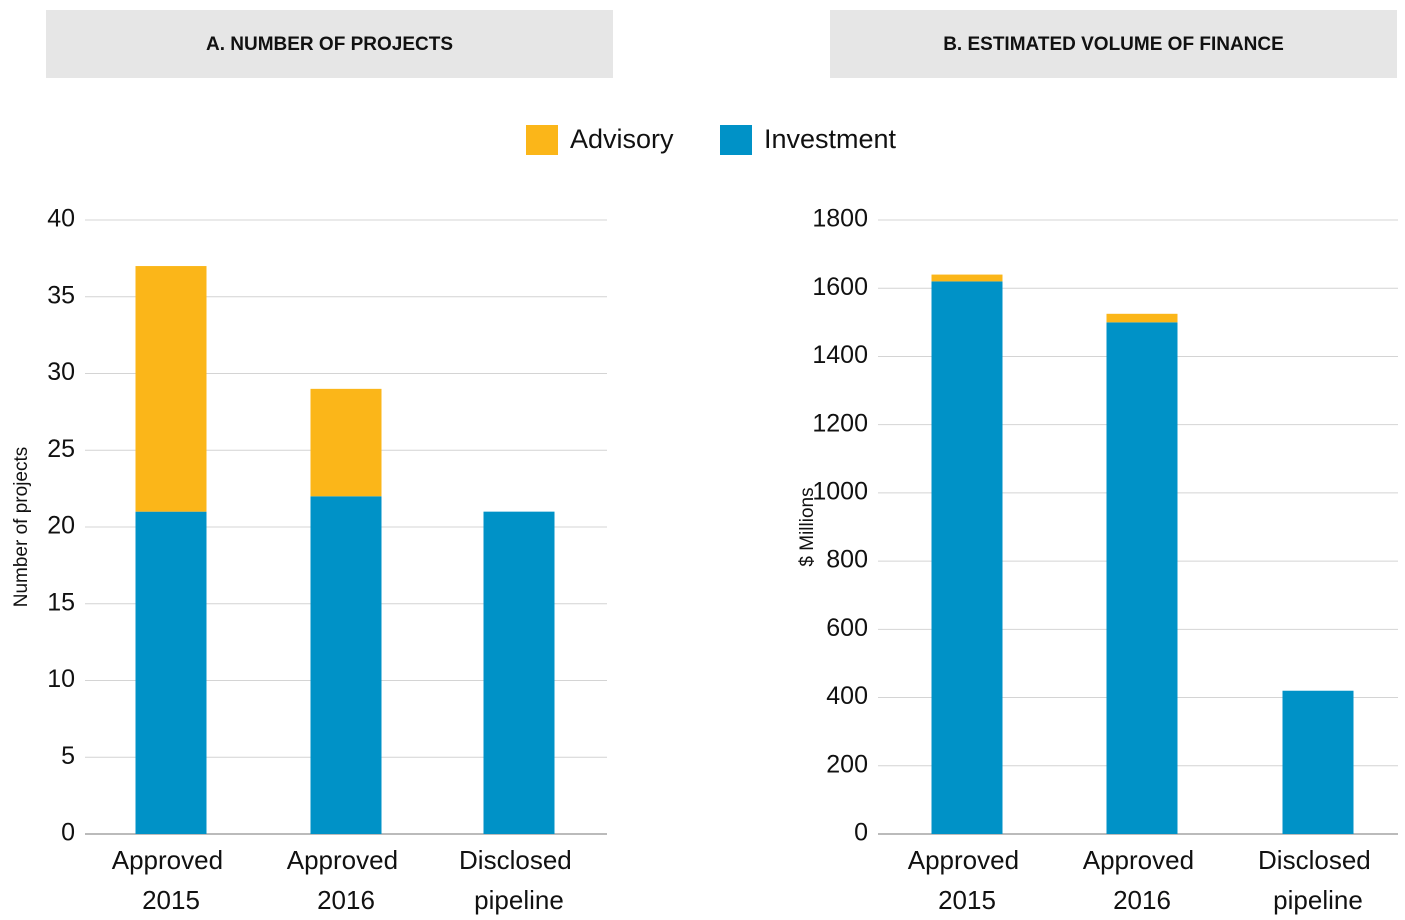  Describe the element at coordinates (840, 287) in the screenshot. I see `y-tick-label: 1600` at that location.